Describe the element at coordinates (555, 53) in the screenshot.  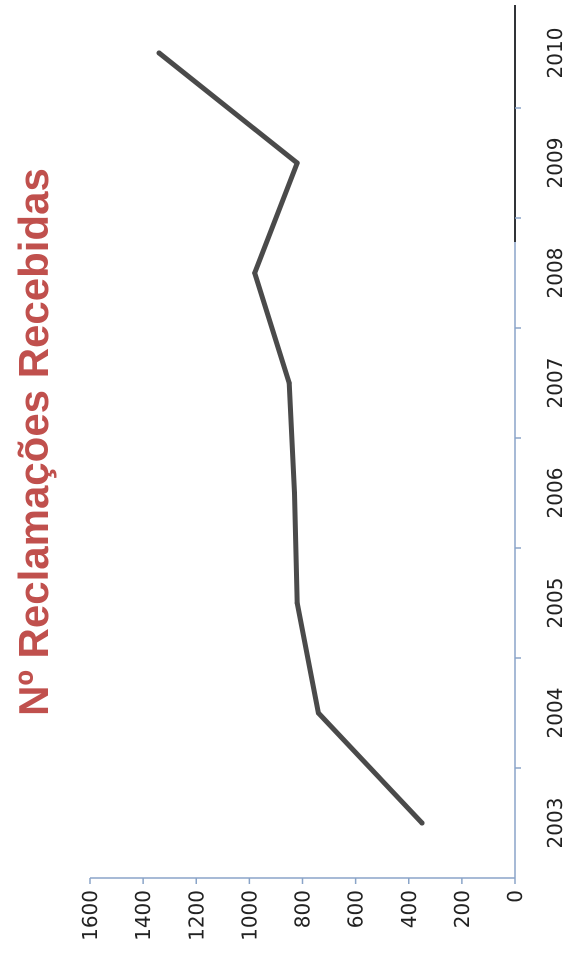
I see `x-tick-label: 2010` at that location.